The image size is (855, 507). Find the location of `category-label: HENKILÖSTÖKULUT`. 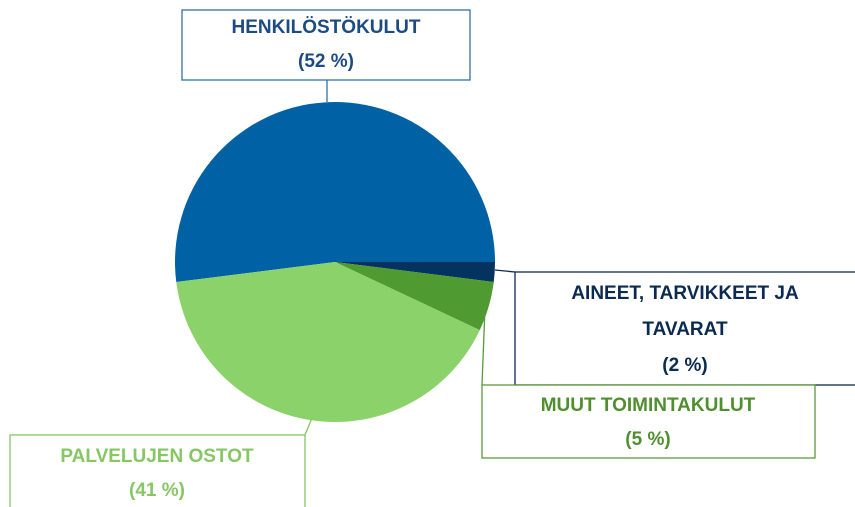

category-label: HENKILÖSTÖKULUT is located at coordinates (326, 27).